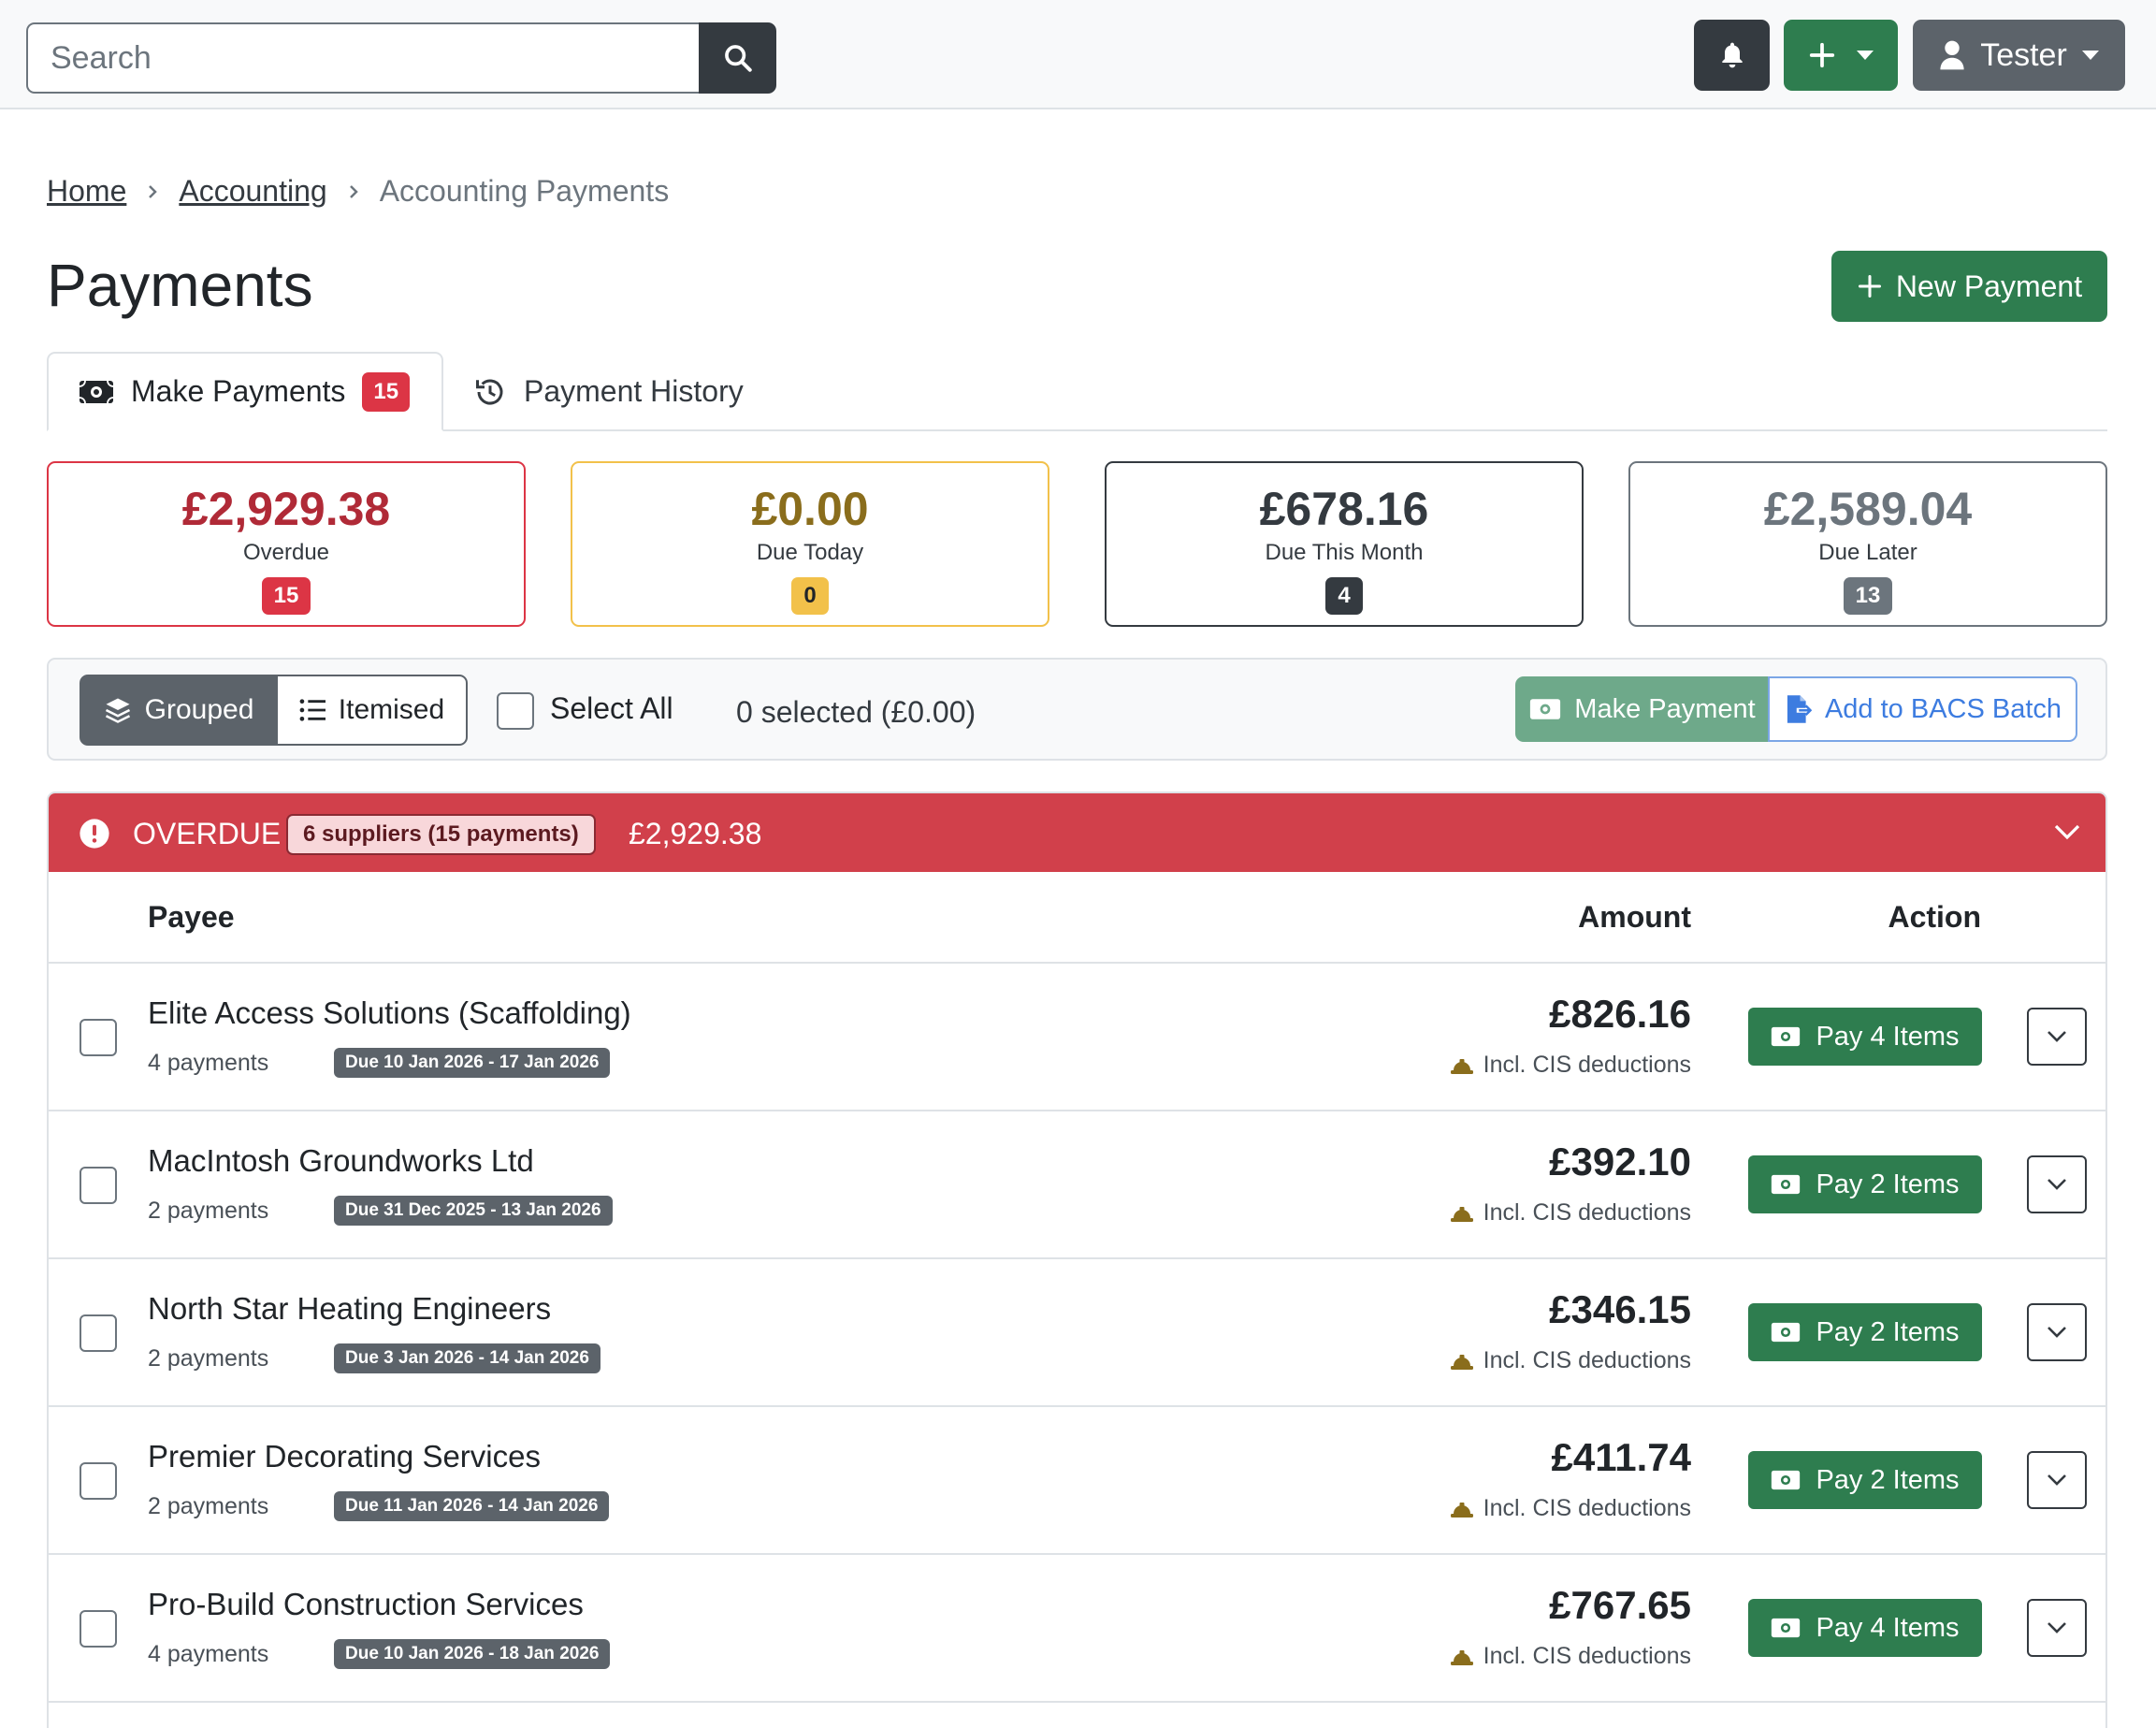  I want to click on cis-note-label: Incl. CIS deductions, so click(1587, 1508).